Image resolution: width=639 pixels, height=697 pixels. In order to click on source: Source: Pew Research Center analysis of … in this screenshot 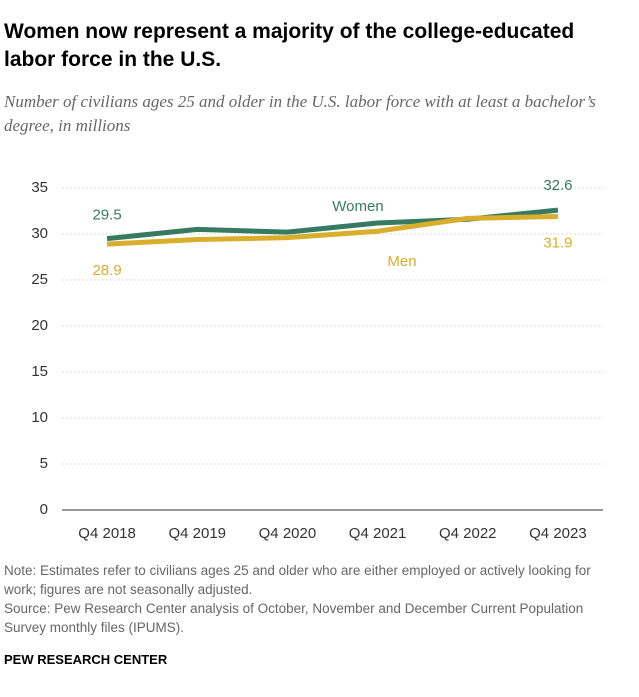, I will do `click(294, 618)`.